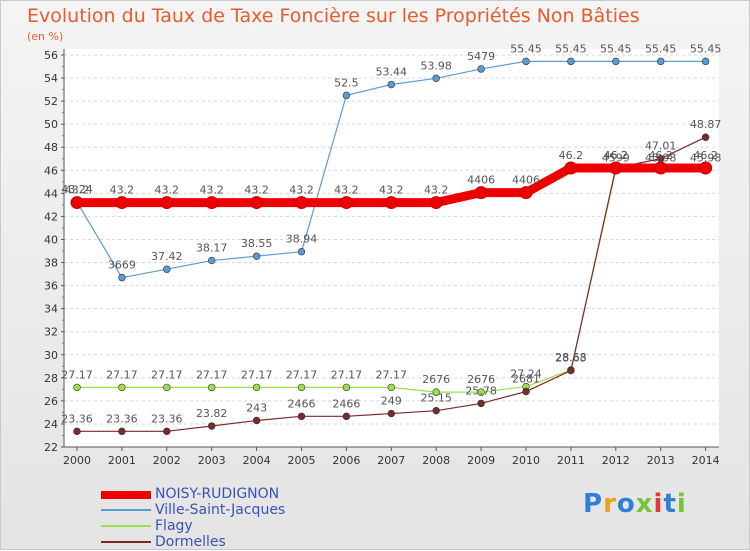  I want to click on y-tick-label: 38, so click(51, 263).